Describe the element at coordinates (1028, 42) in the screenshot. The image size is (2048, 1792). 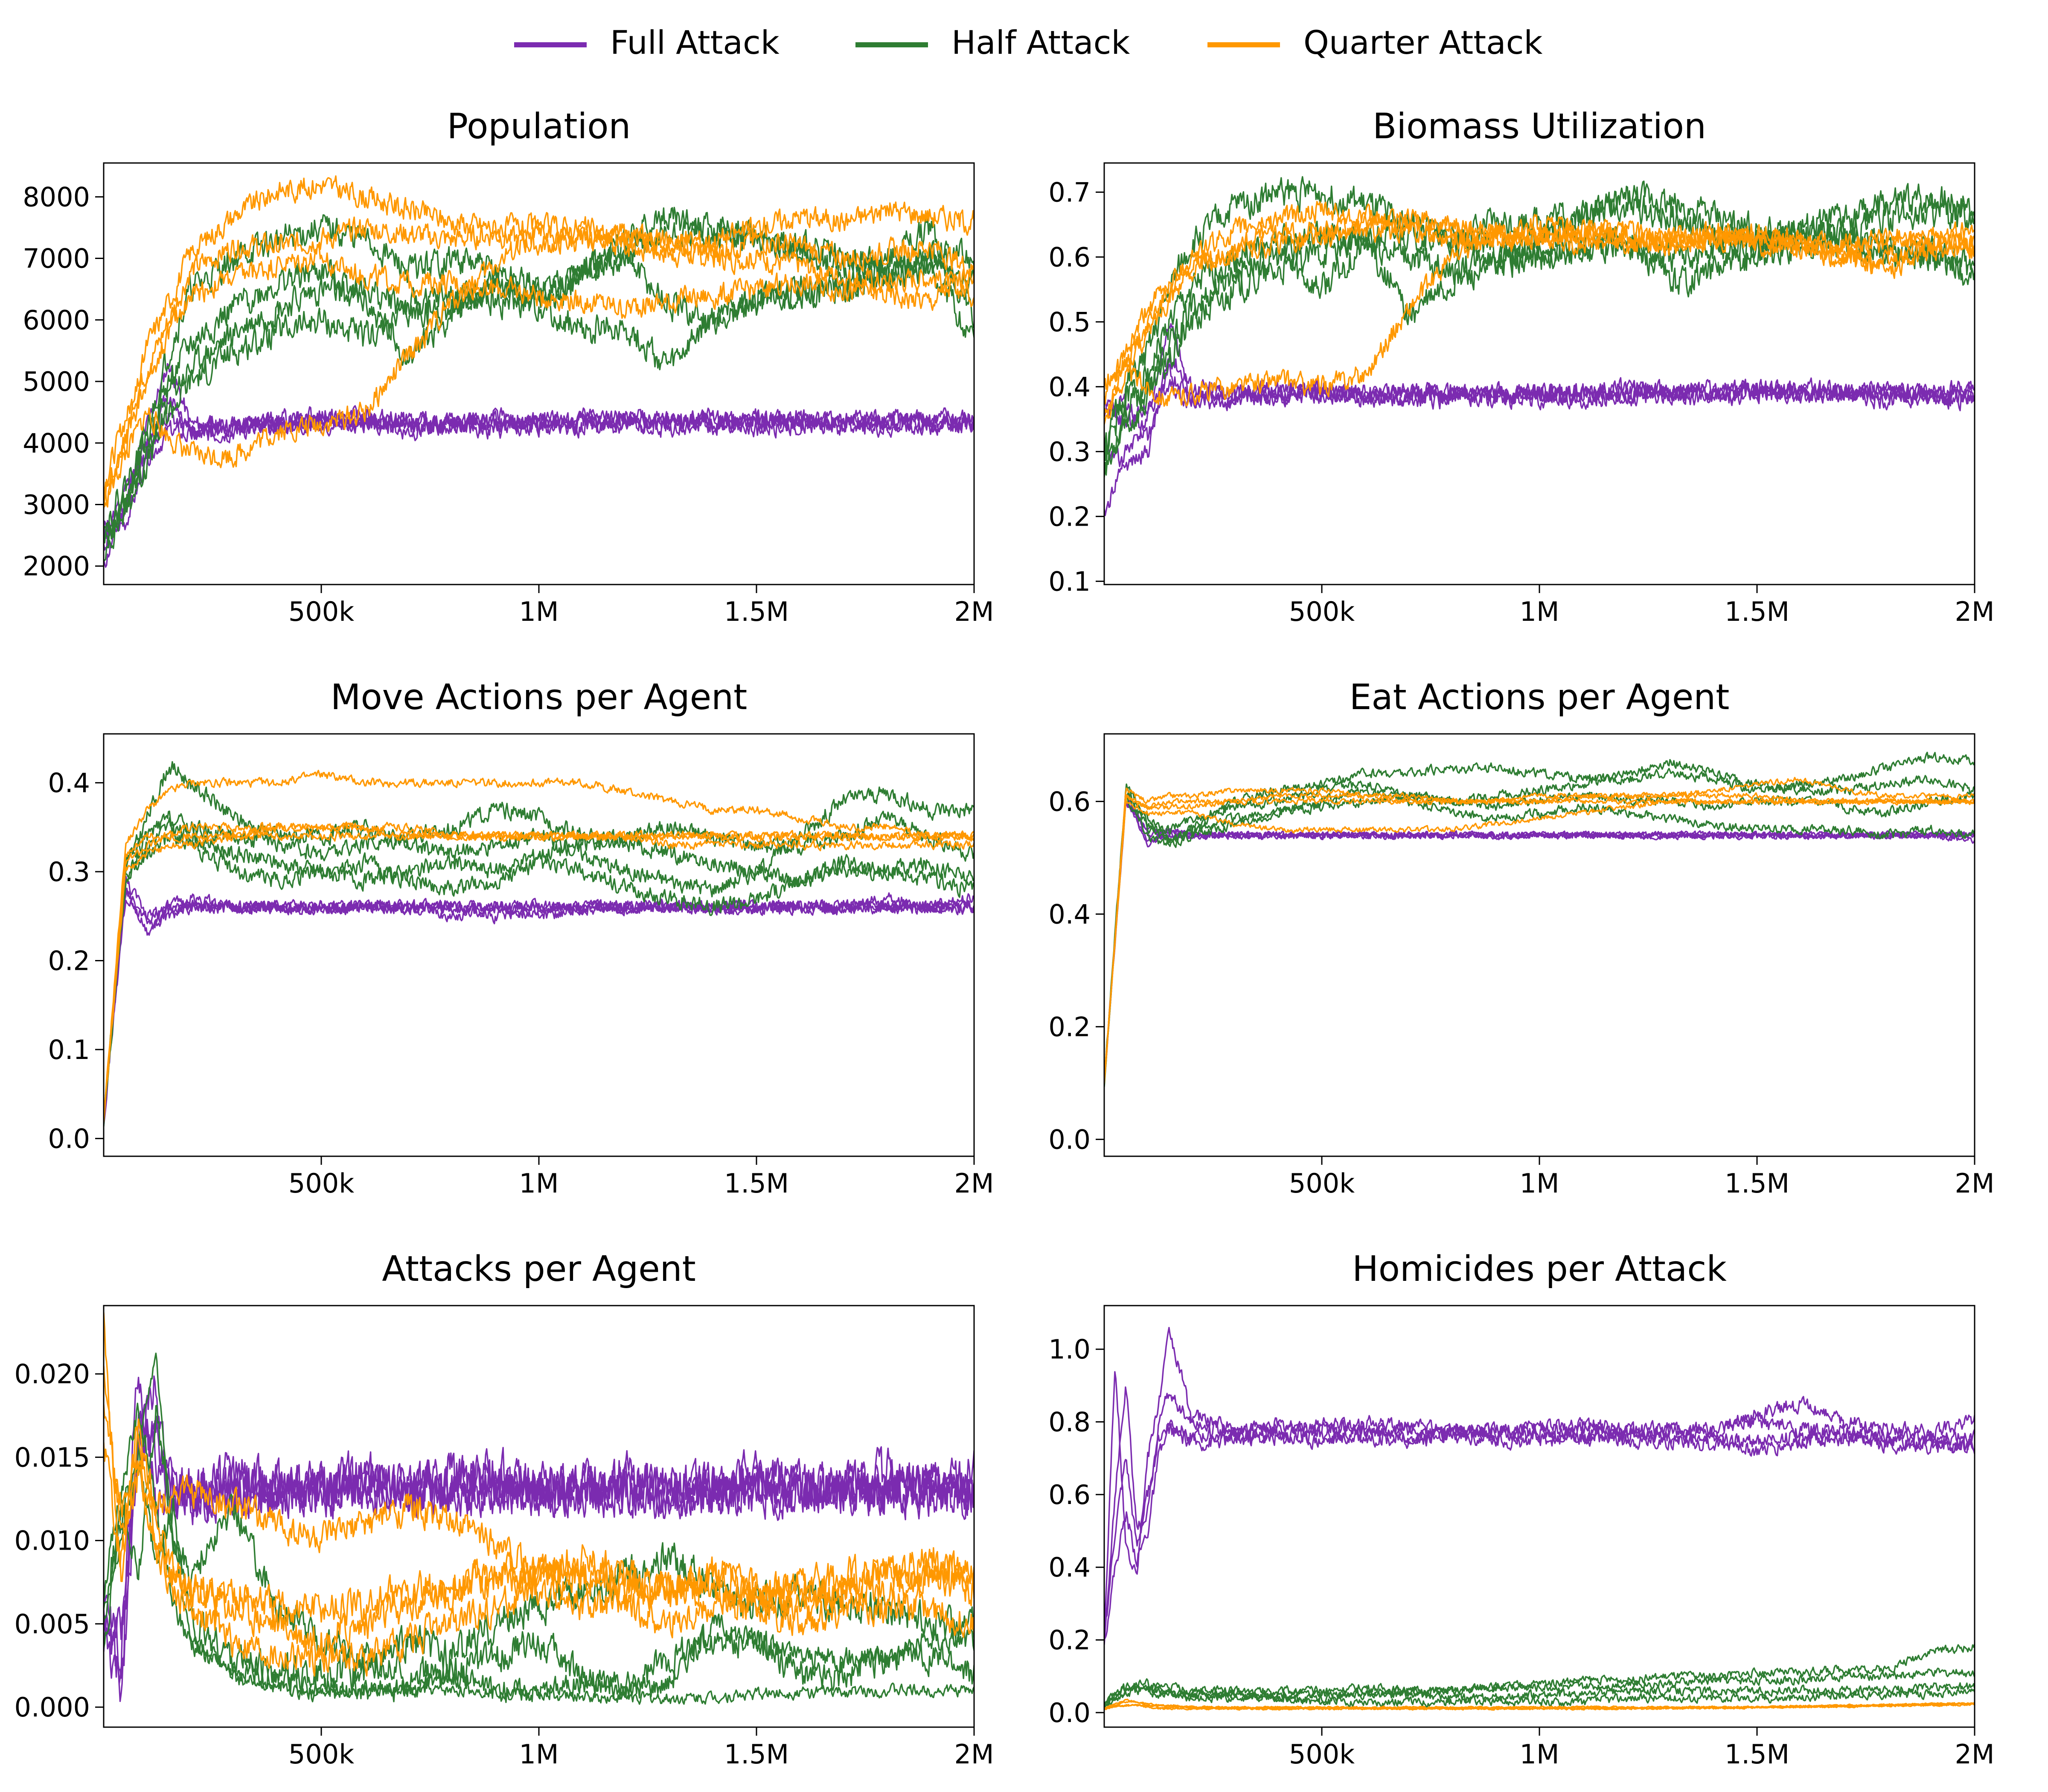
I see `legend: Full Attack Half Attack Quarter Attack` at that location.